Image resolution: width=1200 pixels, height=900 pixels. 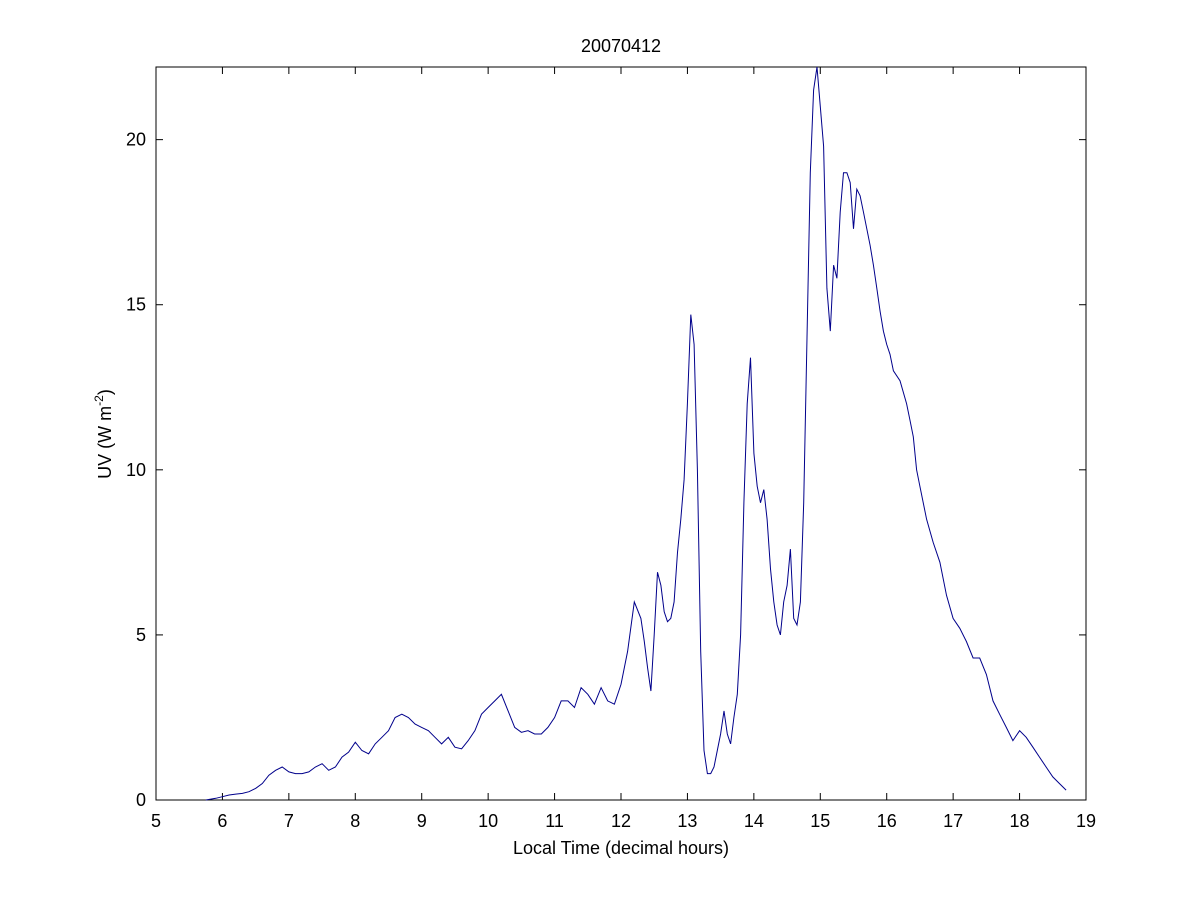 I want to click on y-tick-label: 20, so click(x=136, y=140).